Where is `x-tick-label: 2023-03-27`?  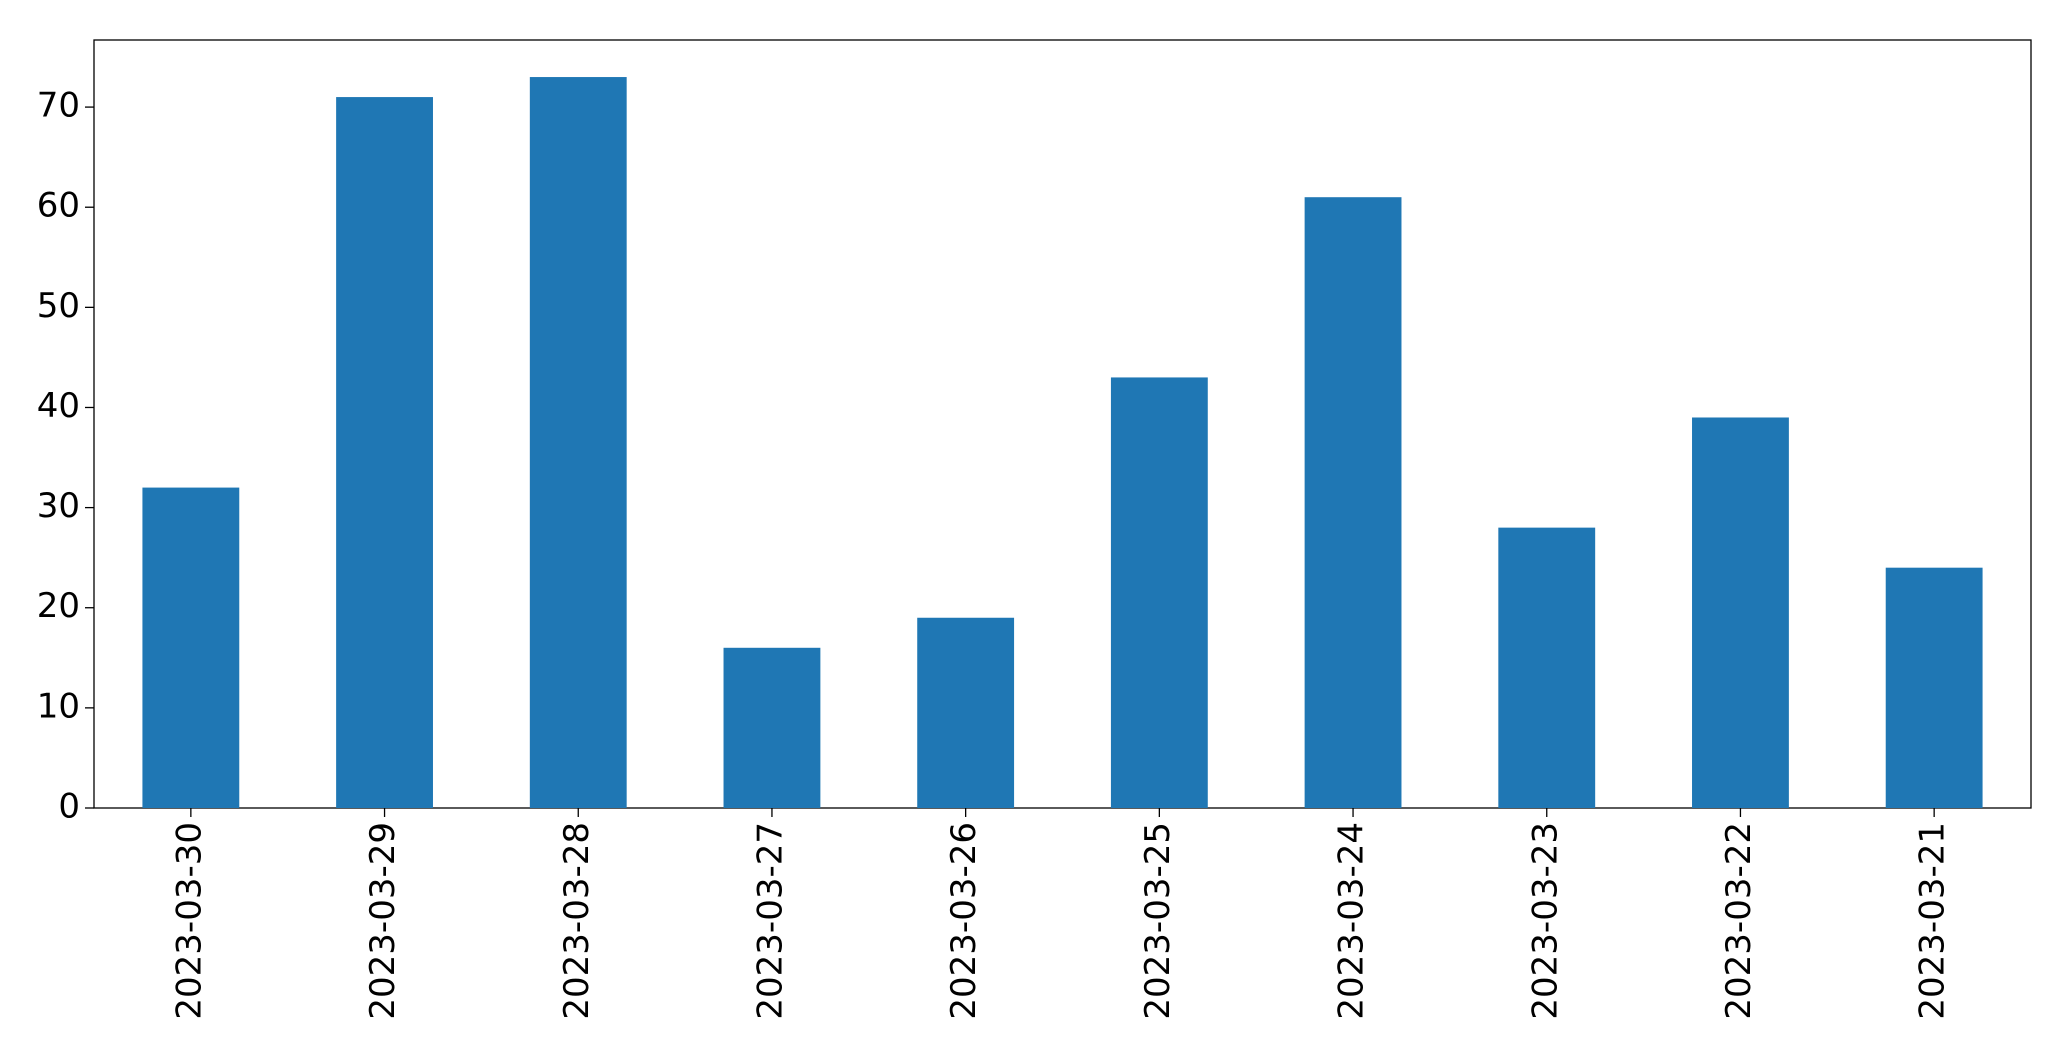 x-tick-label: 2023-03-27 is located at coordinates (770, 921).